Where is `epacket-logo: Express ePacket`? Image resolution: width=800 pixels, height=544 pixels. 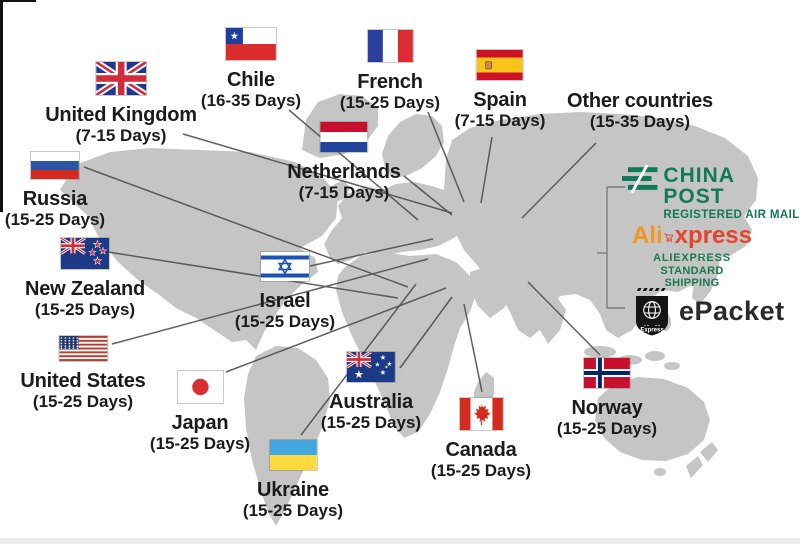
epacket-logo: Express ePacket is located at coordinates (710, 311).